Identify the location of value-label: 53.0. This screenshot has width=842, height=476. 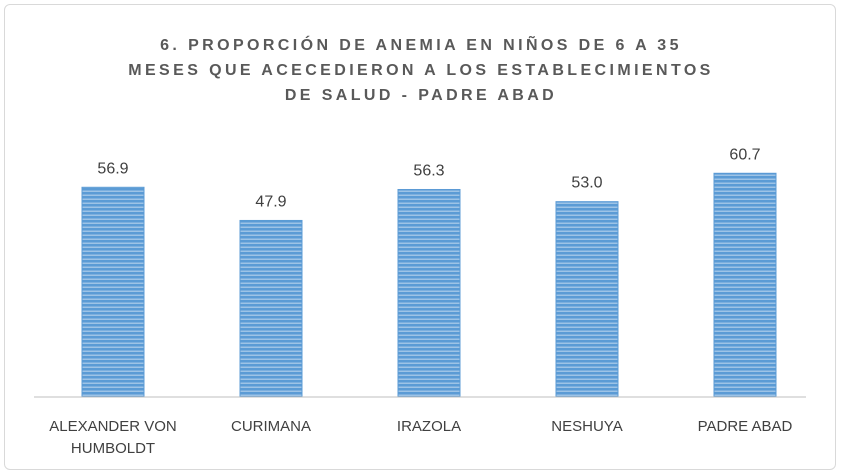
(586, 183).